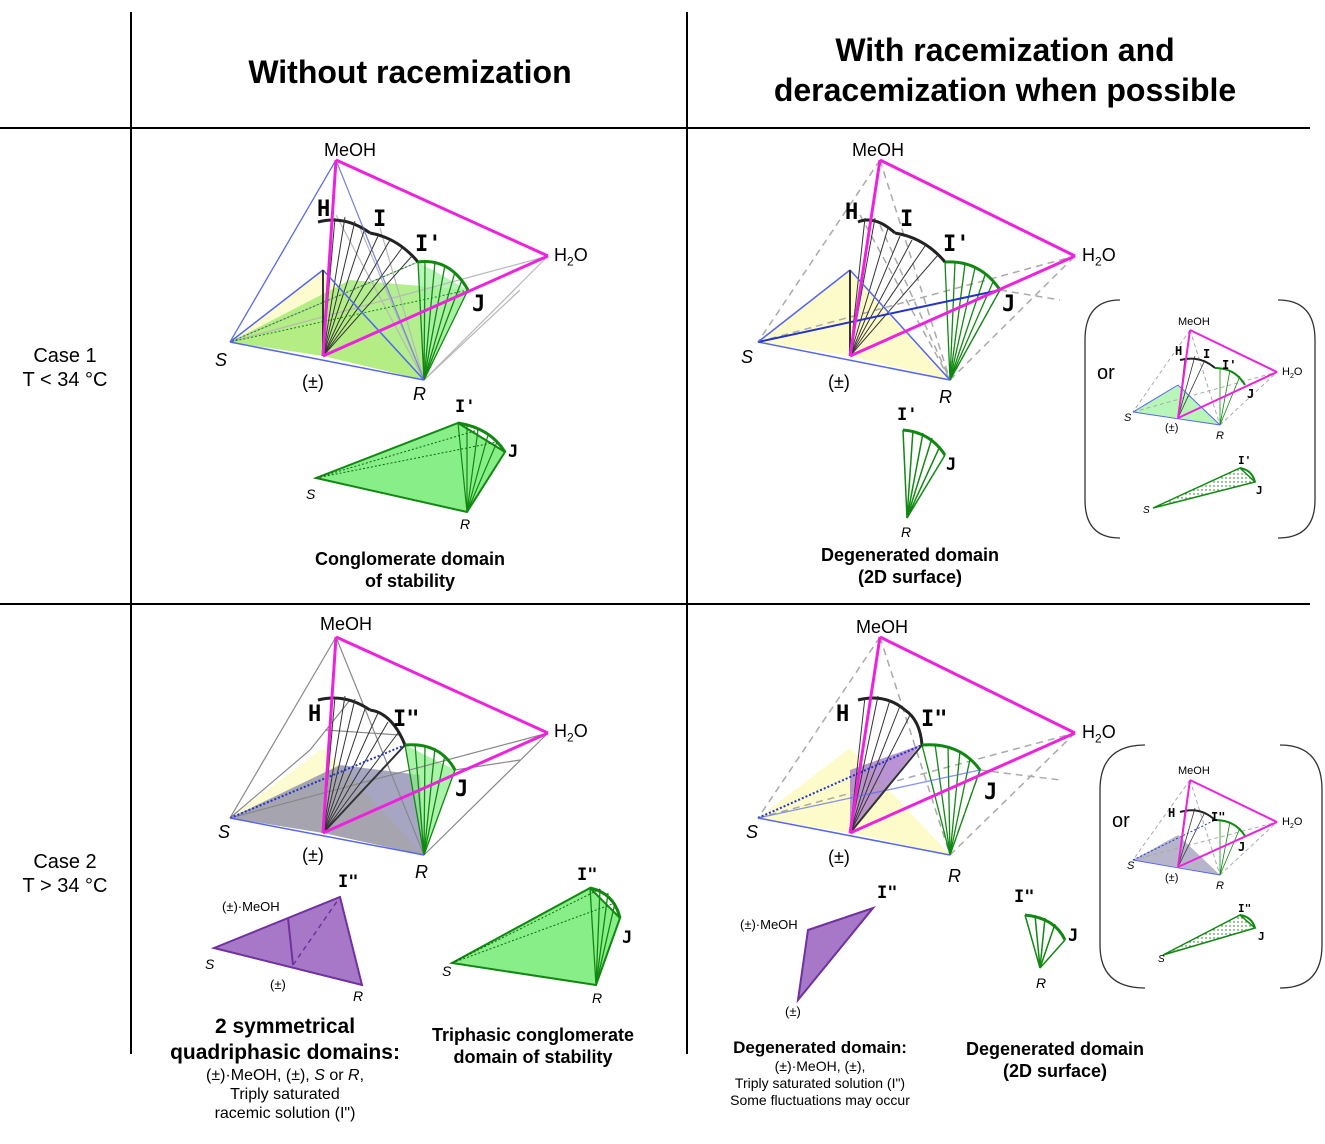  I want to click on c1l-s-label: S, so click(221, 360).